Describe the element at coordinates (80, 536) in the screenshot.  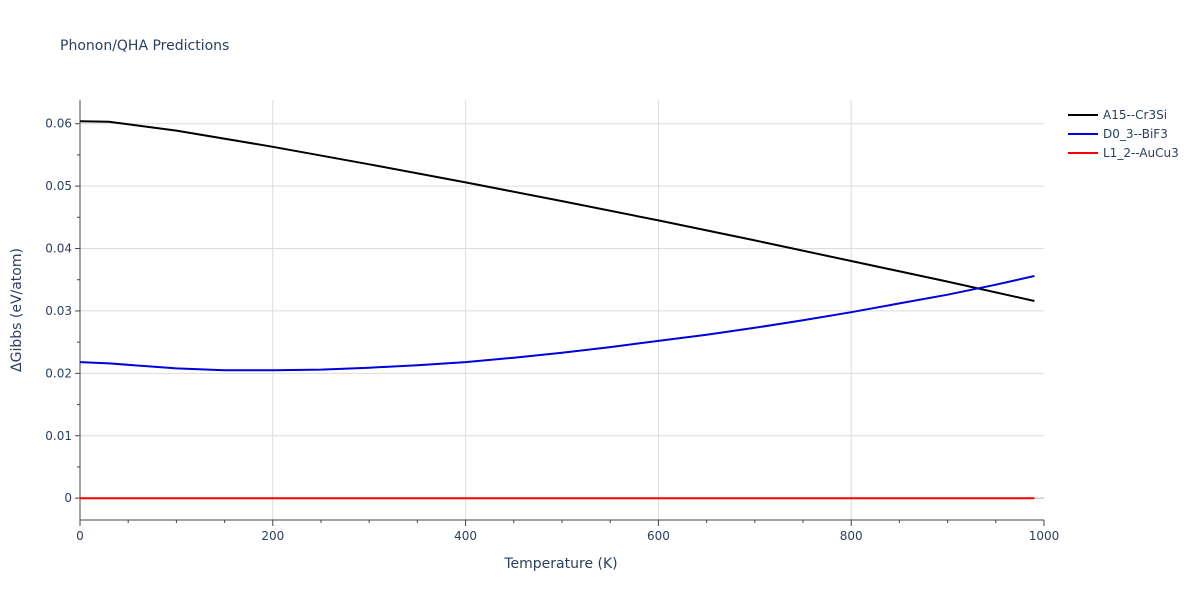
I see `x-tick-label: 0` at that location.